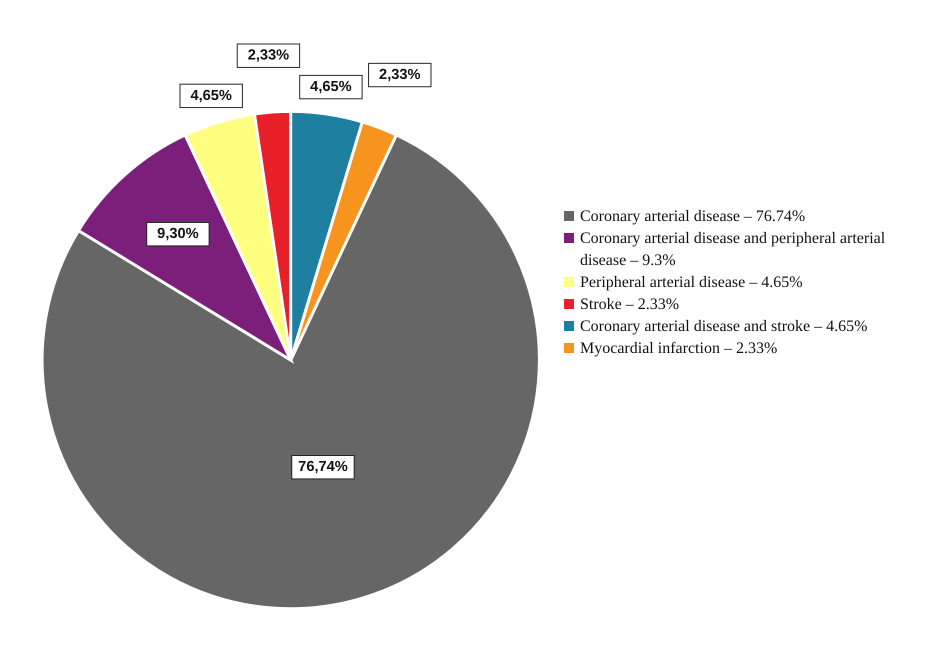  What do you see at coordinates (323, 467) in the screenshot?
I see `data-label: 76,74%` at bounding box center [323, 467].